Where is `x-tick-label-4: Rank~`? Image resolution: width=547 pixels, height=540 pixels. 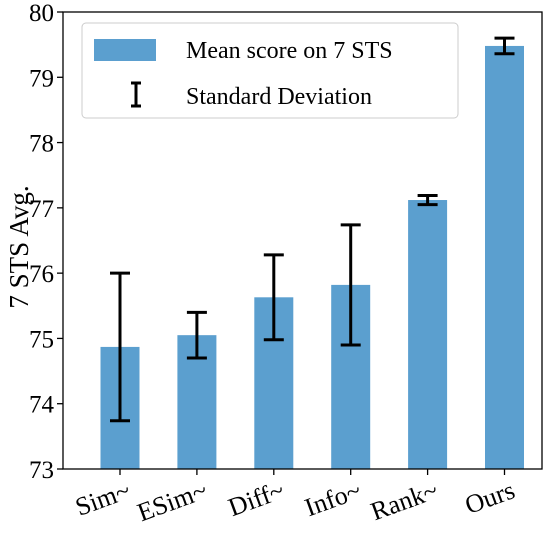
x-tick-label-4: Rank~ is located at coordinates (404, 500).